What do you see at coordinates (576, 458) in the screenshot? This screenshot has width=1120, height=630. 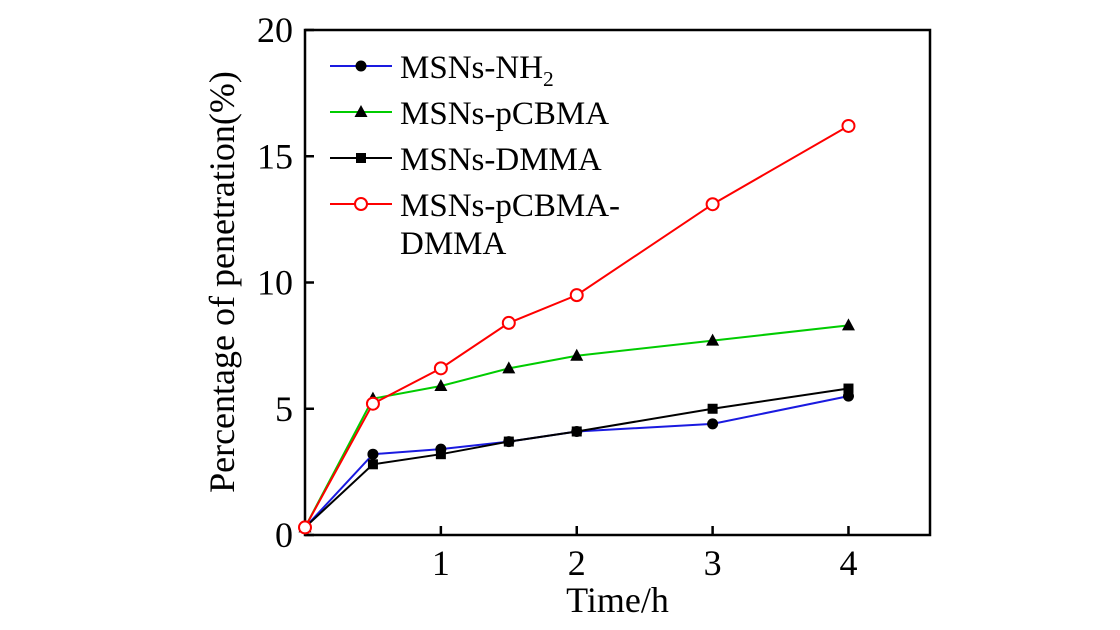 I see `series-line-msns-dmma` at bounding box center [576, 458].